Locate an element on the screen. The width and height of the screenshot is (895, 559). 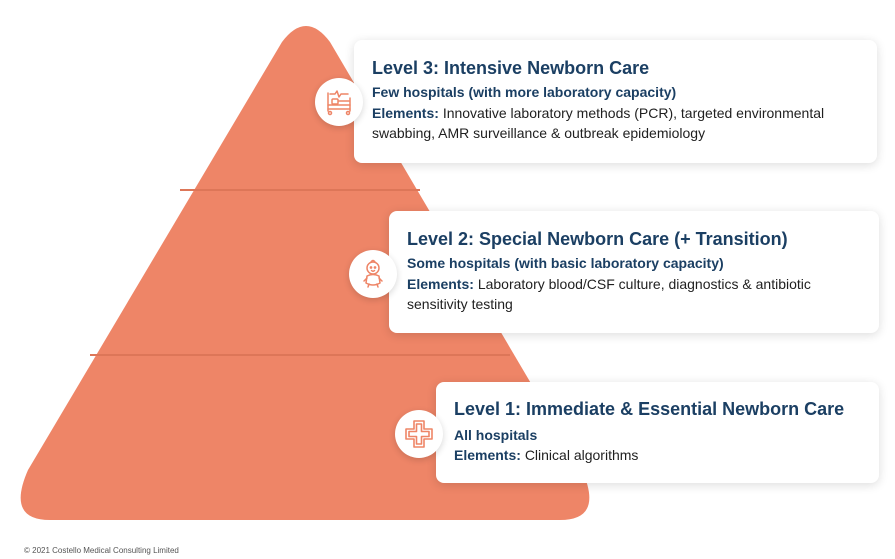
medical-cross-icon is located at coordinates (419, 434).